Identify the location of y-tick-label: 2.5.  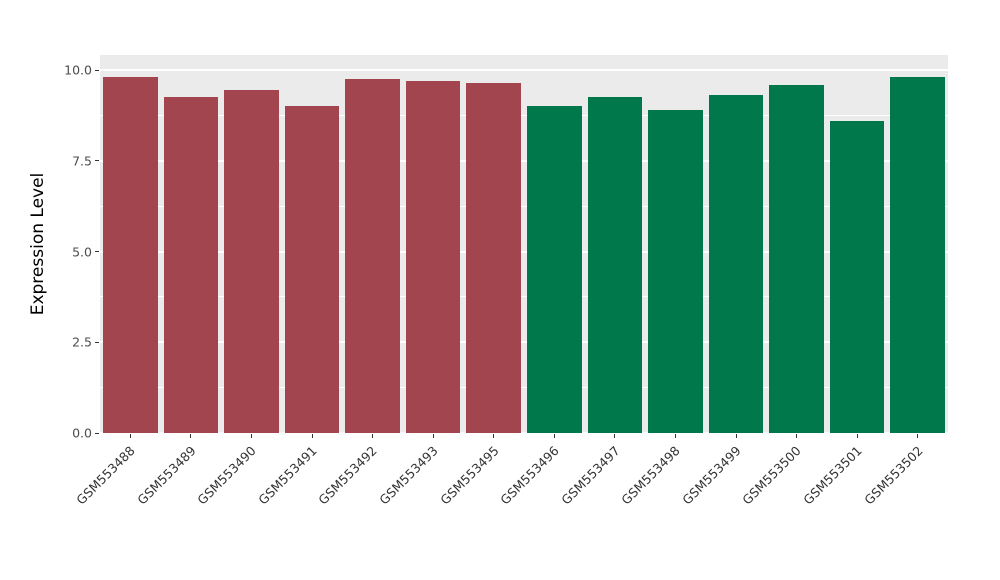
(82, 342).